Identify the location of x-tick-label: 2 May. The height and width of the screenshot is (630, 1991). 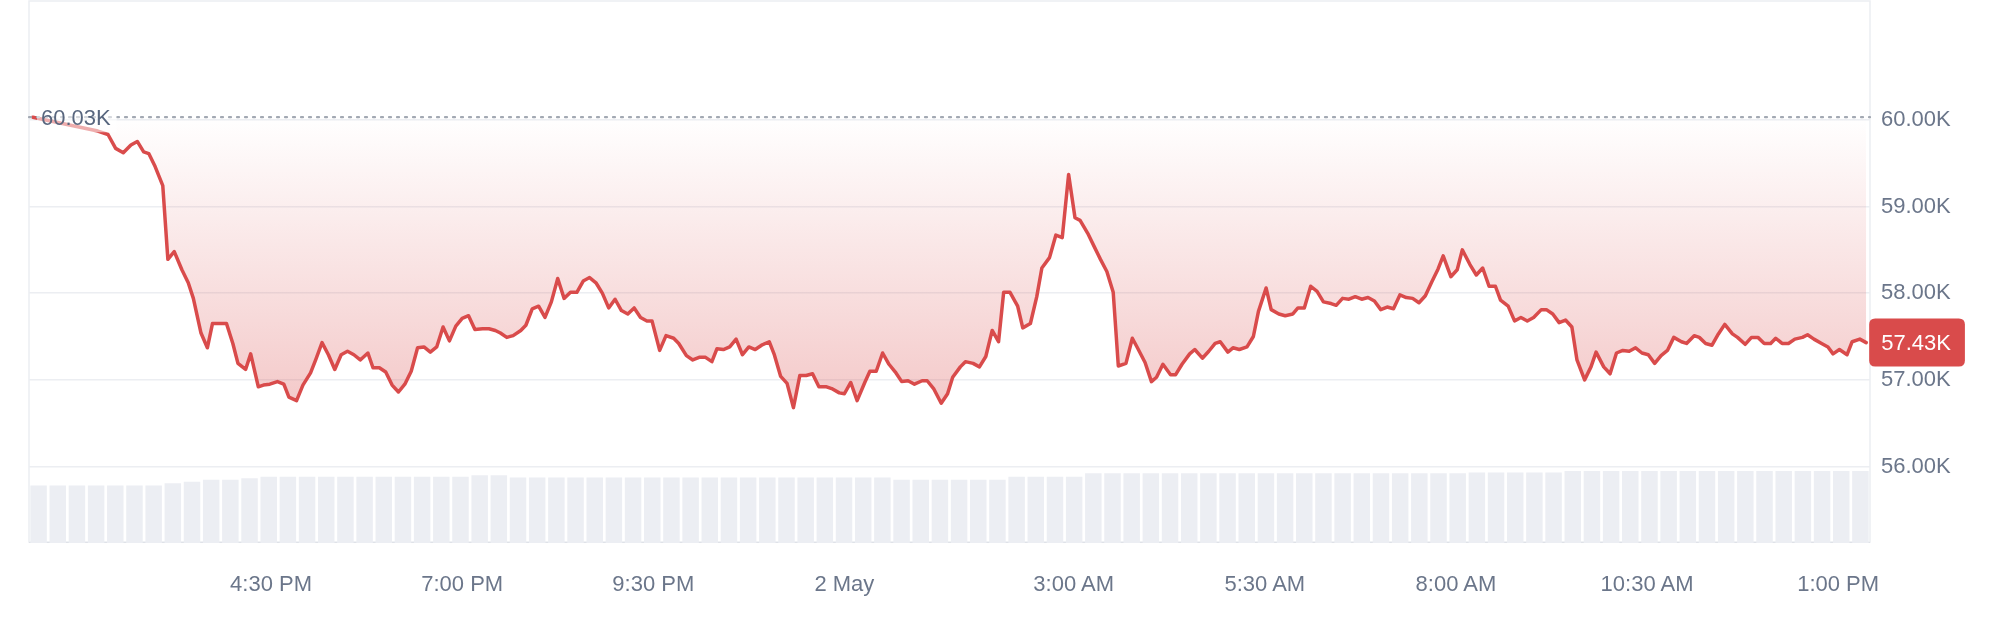
(844, 584).